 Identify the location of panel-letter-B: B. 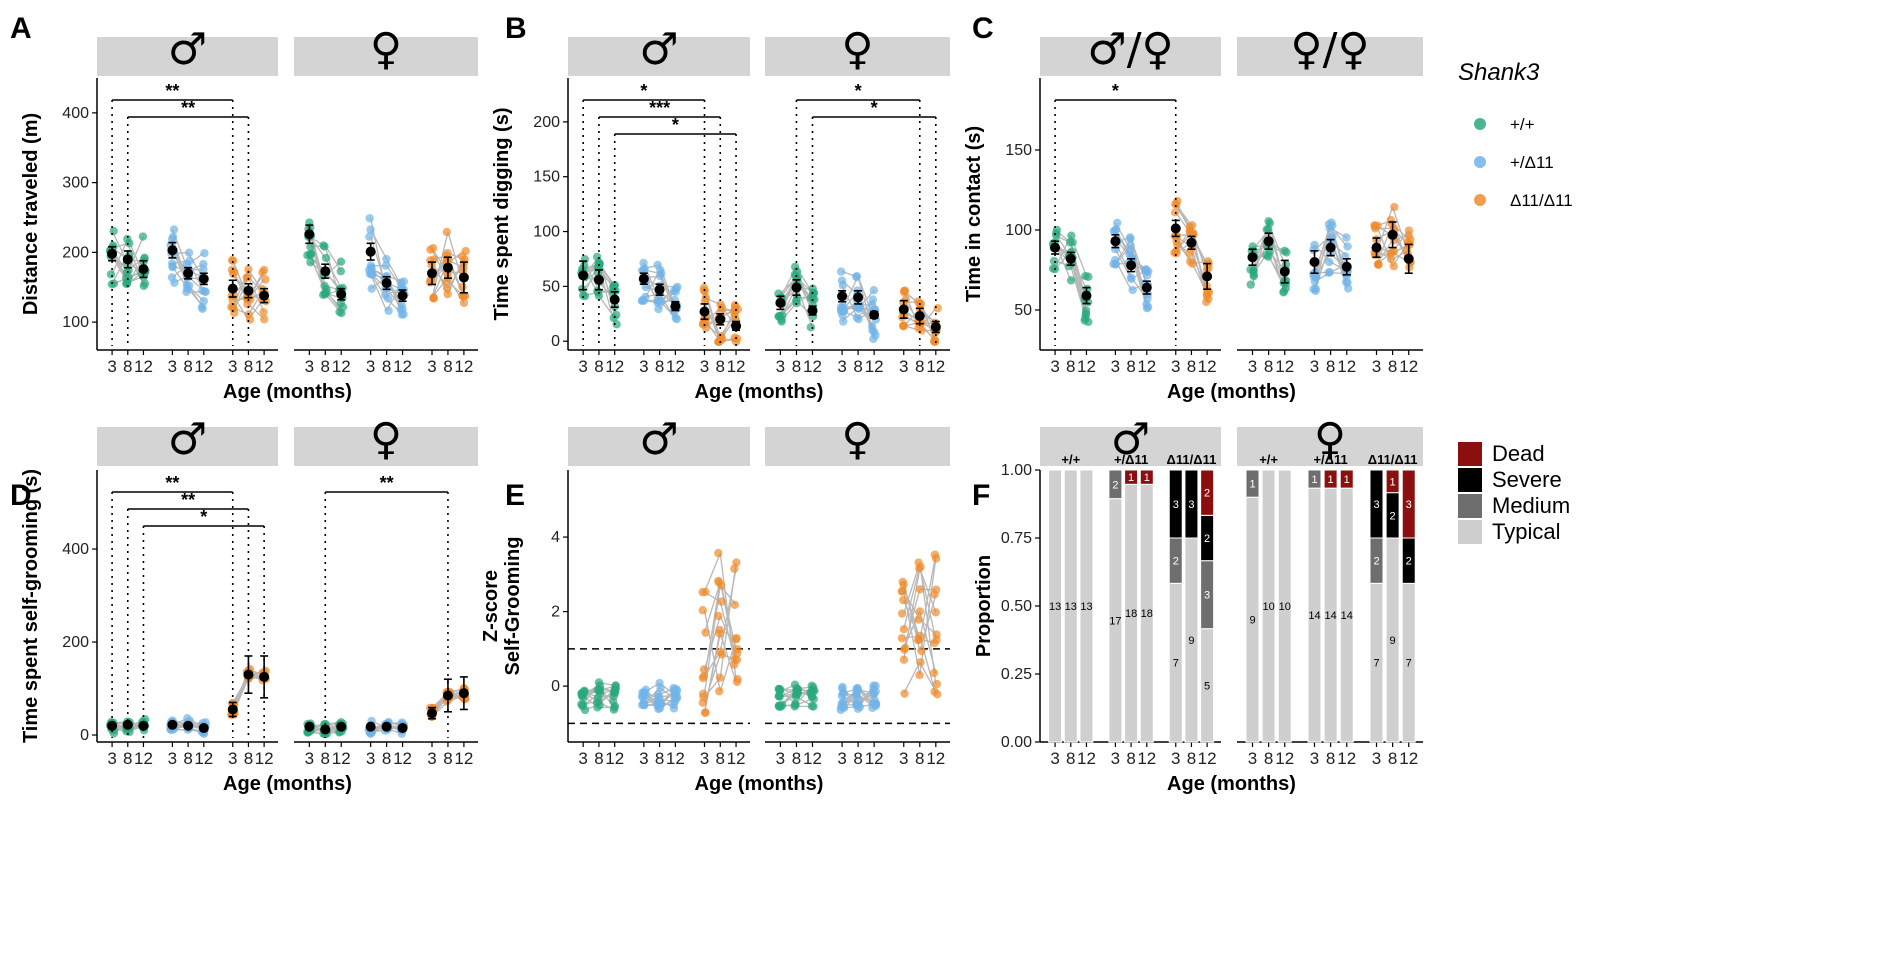
(516, 28).